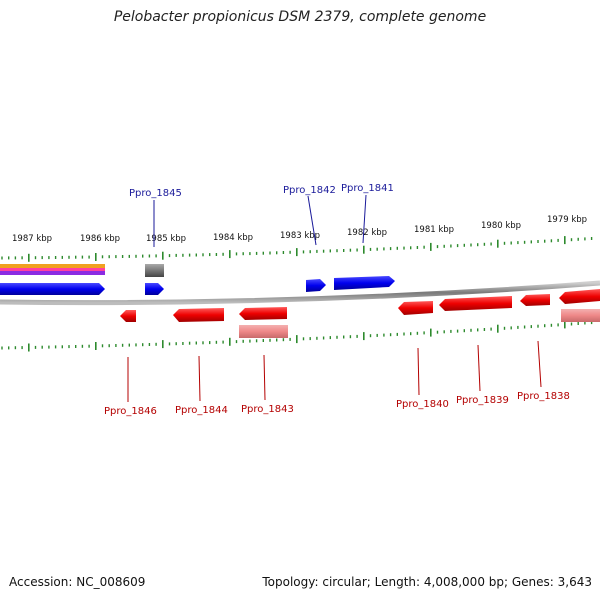  I want to click on feature-band-purple, so click(52, 273).